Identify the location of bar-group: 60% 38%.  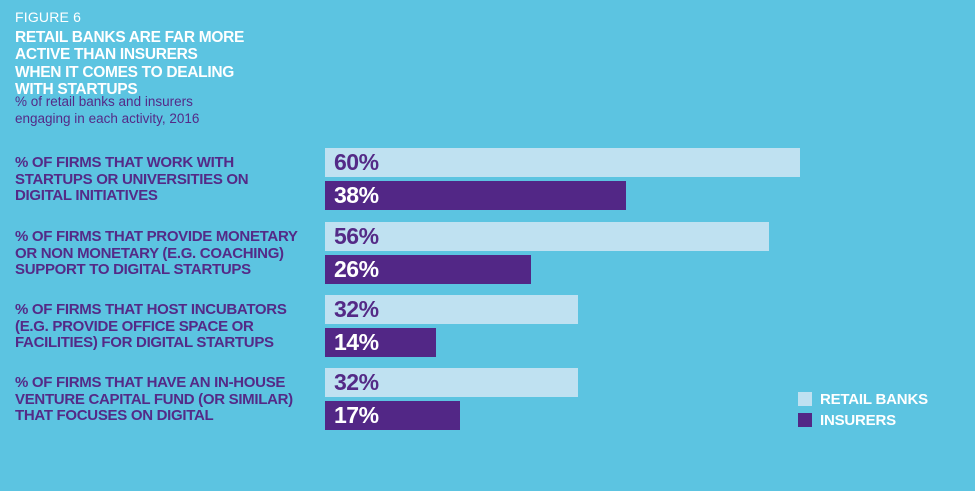
(562, 179).